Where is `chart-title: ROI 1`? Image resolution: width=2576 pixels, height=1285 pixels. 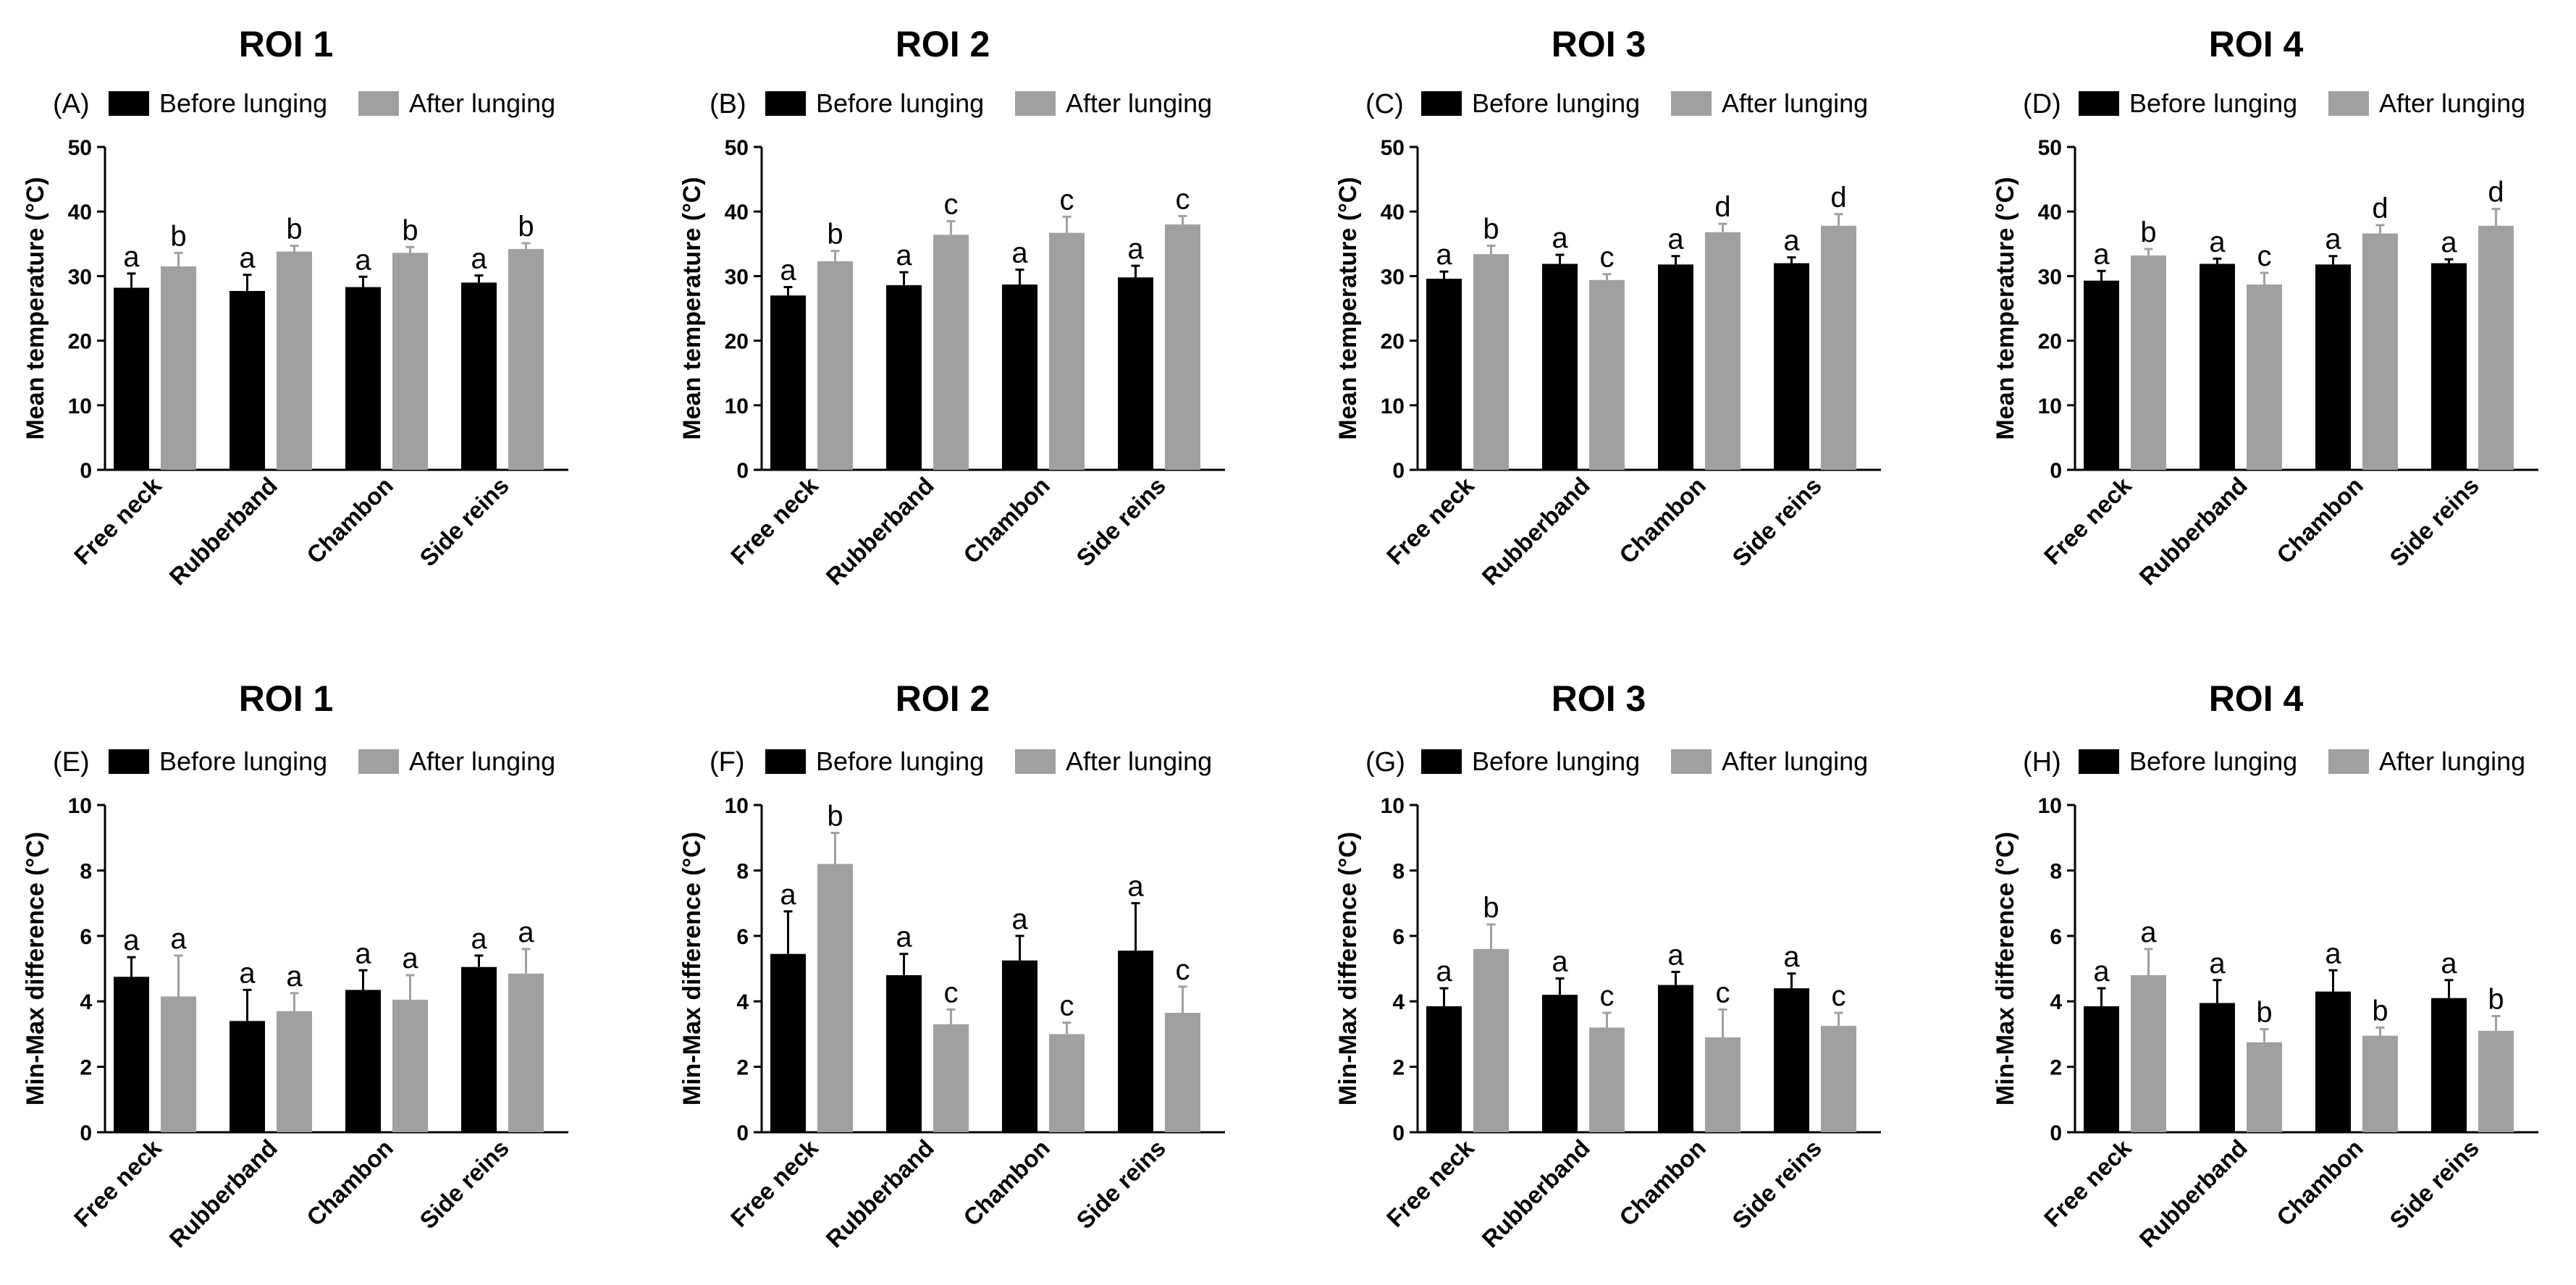
chart-title: ROI 1 is located at coordinates (286, 44).